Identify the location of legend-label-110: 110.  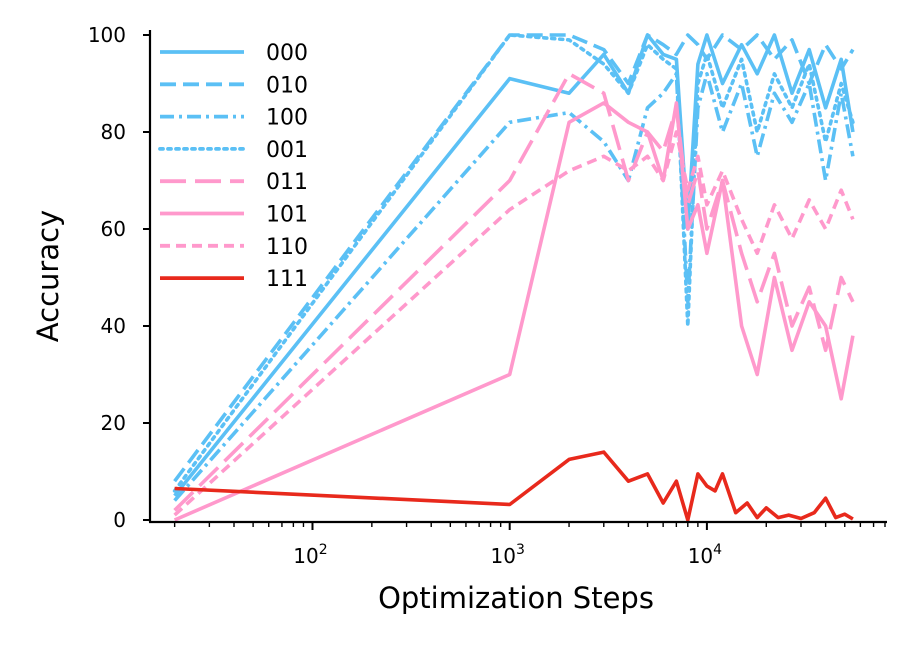
(287, 247).